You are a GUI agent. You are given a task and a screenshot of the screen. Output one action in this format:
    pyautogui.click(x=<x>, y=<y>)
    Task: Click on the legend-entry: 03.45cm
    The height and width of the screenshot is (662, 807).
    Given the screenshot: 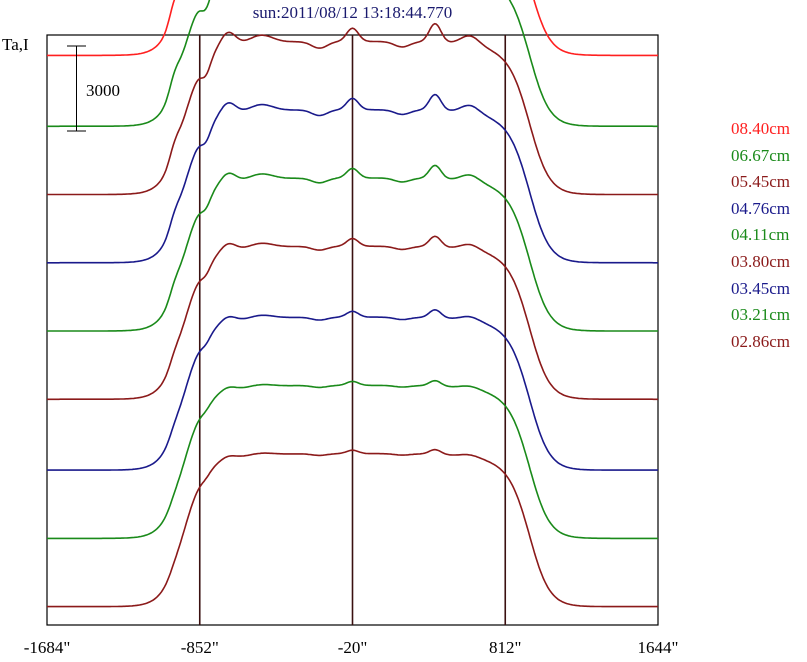 What is the action you would take?
    pyautogui.click(x=761, y=288)
    